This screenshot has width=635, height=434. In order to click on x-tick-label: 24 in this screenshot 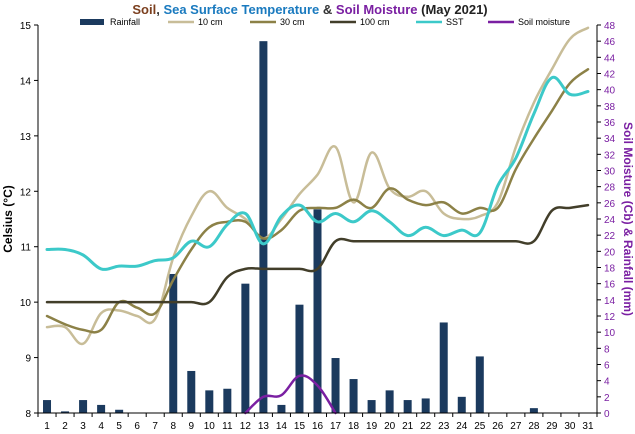, I will do `click(462, 426)`.